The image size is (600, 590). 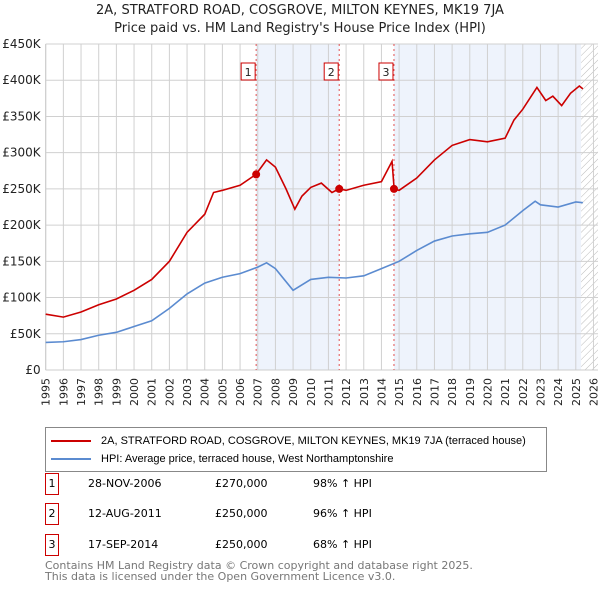 I want to click on x-tick-label: 2016, so click(x=417, y=392).